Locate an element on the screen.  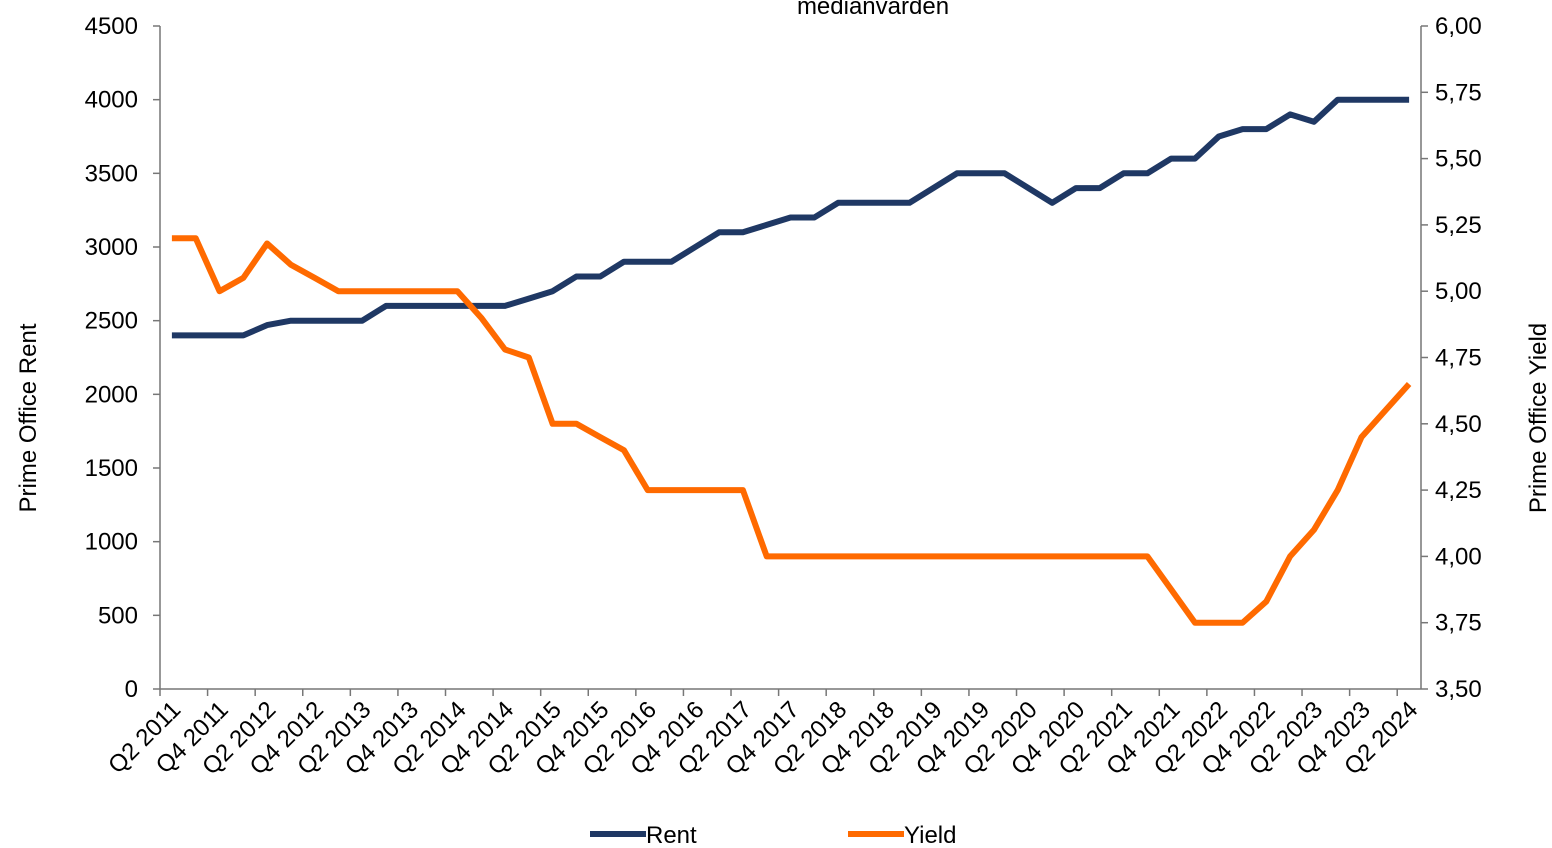
y2-tick-label: 5,25 is located at coordinates (1458, 225).